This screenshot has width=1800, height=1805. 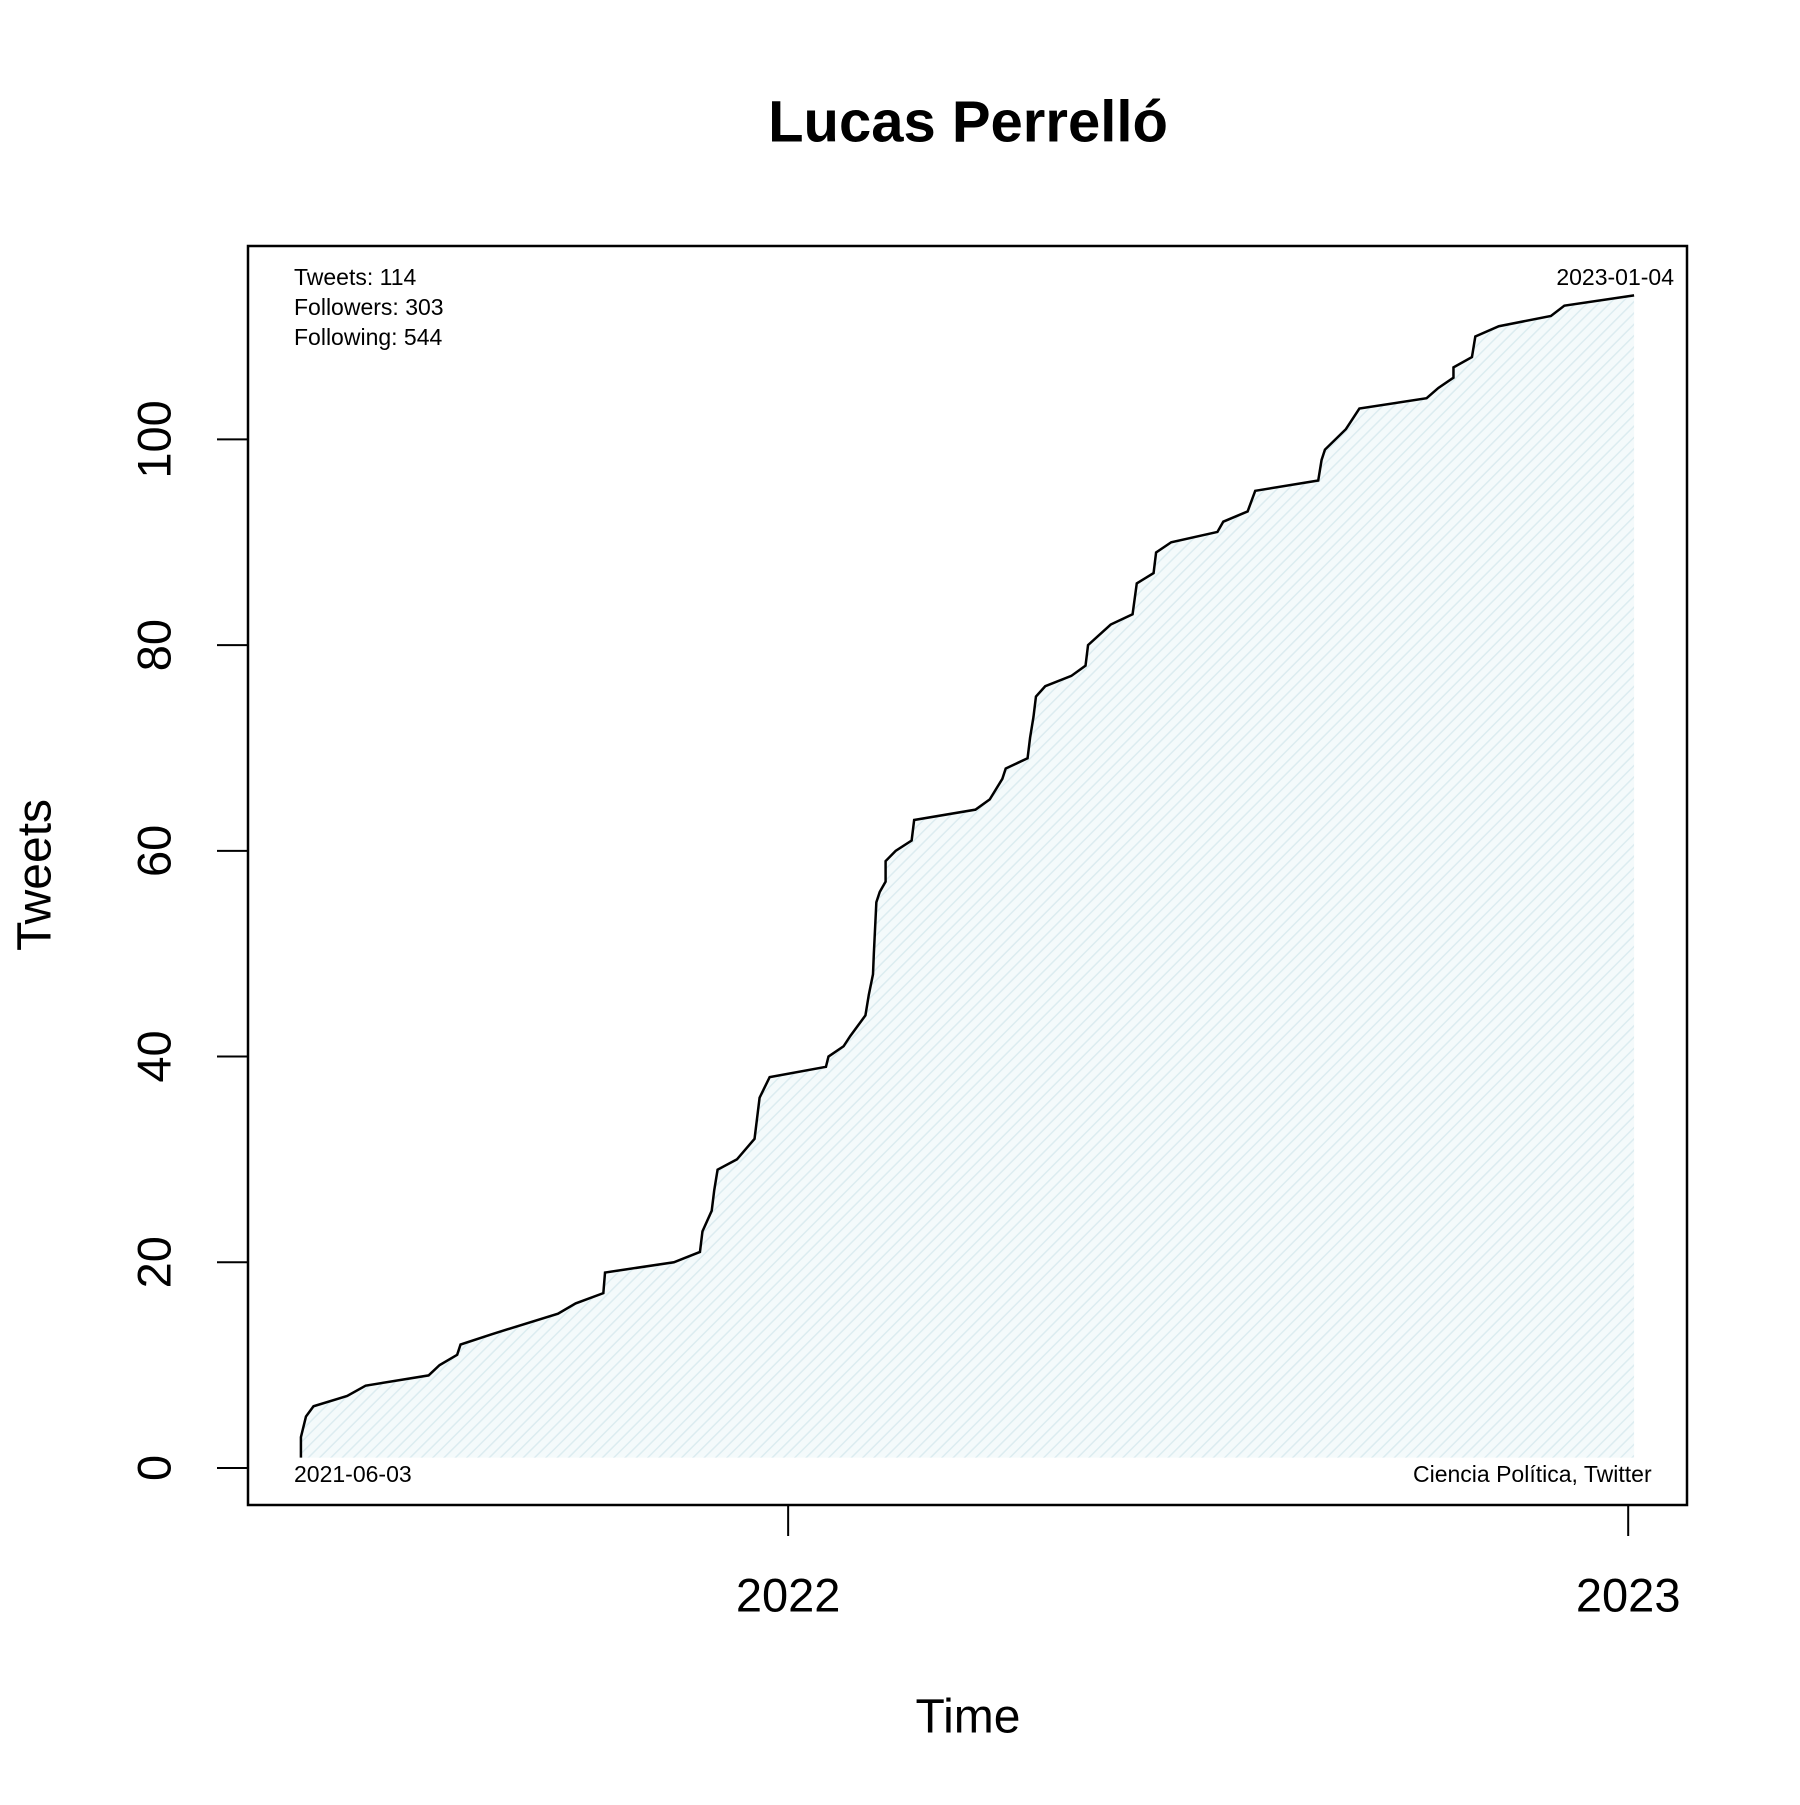 What do you see at coordinates (153, 1056) in the screenshot?
I see `y-tick-label: 40` at bounding box center [153, 1056].